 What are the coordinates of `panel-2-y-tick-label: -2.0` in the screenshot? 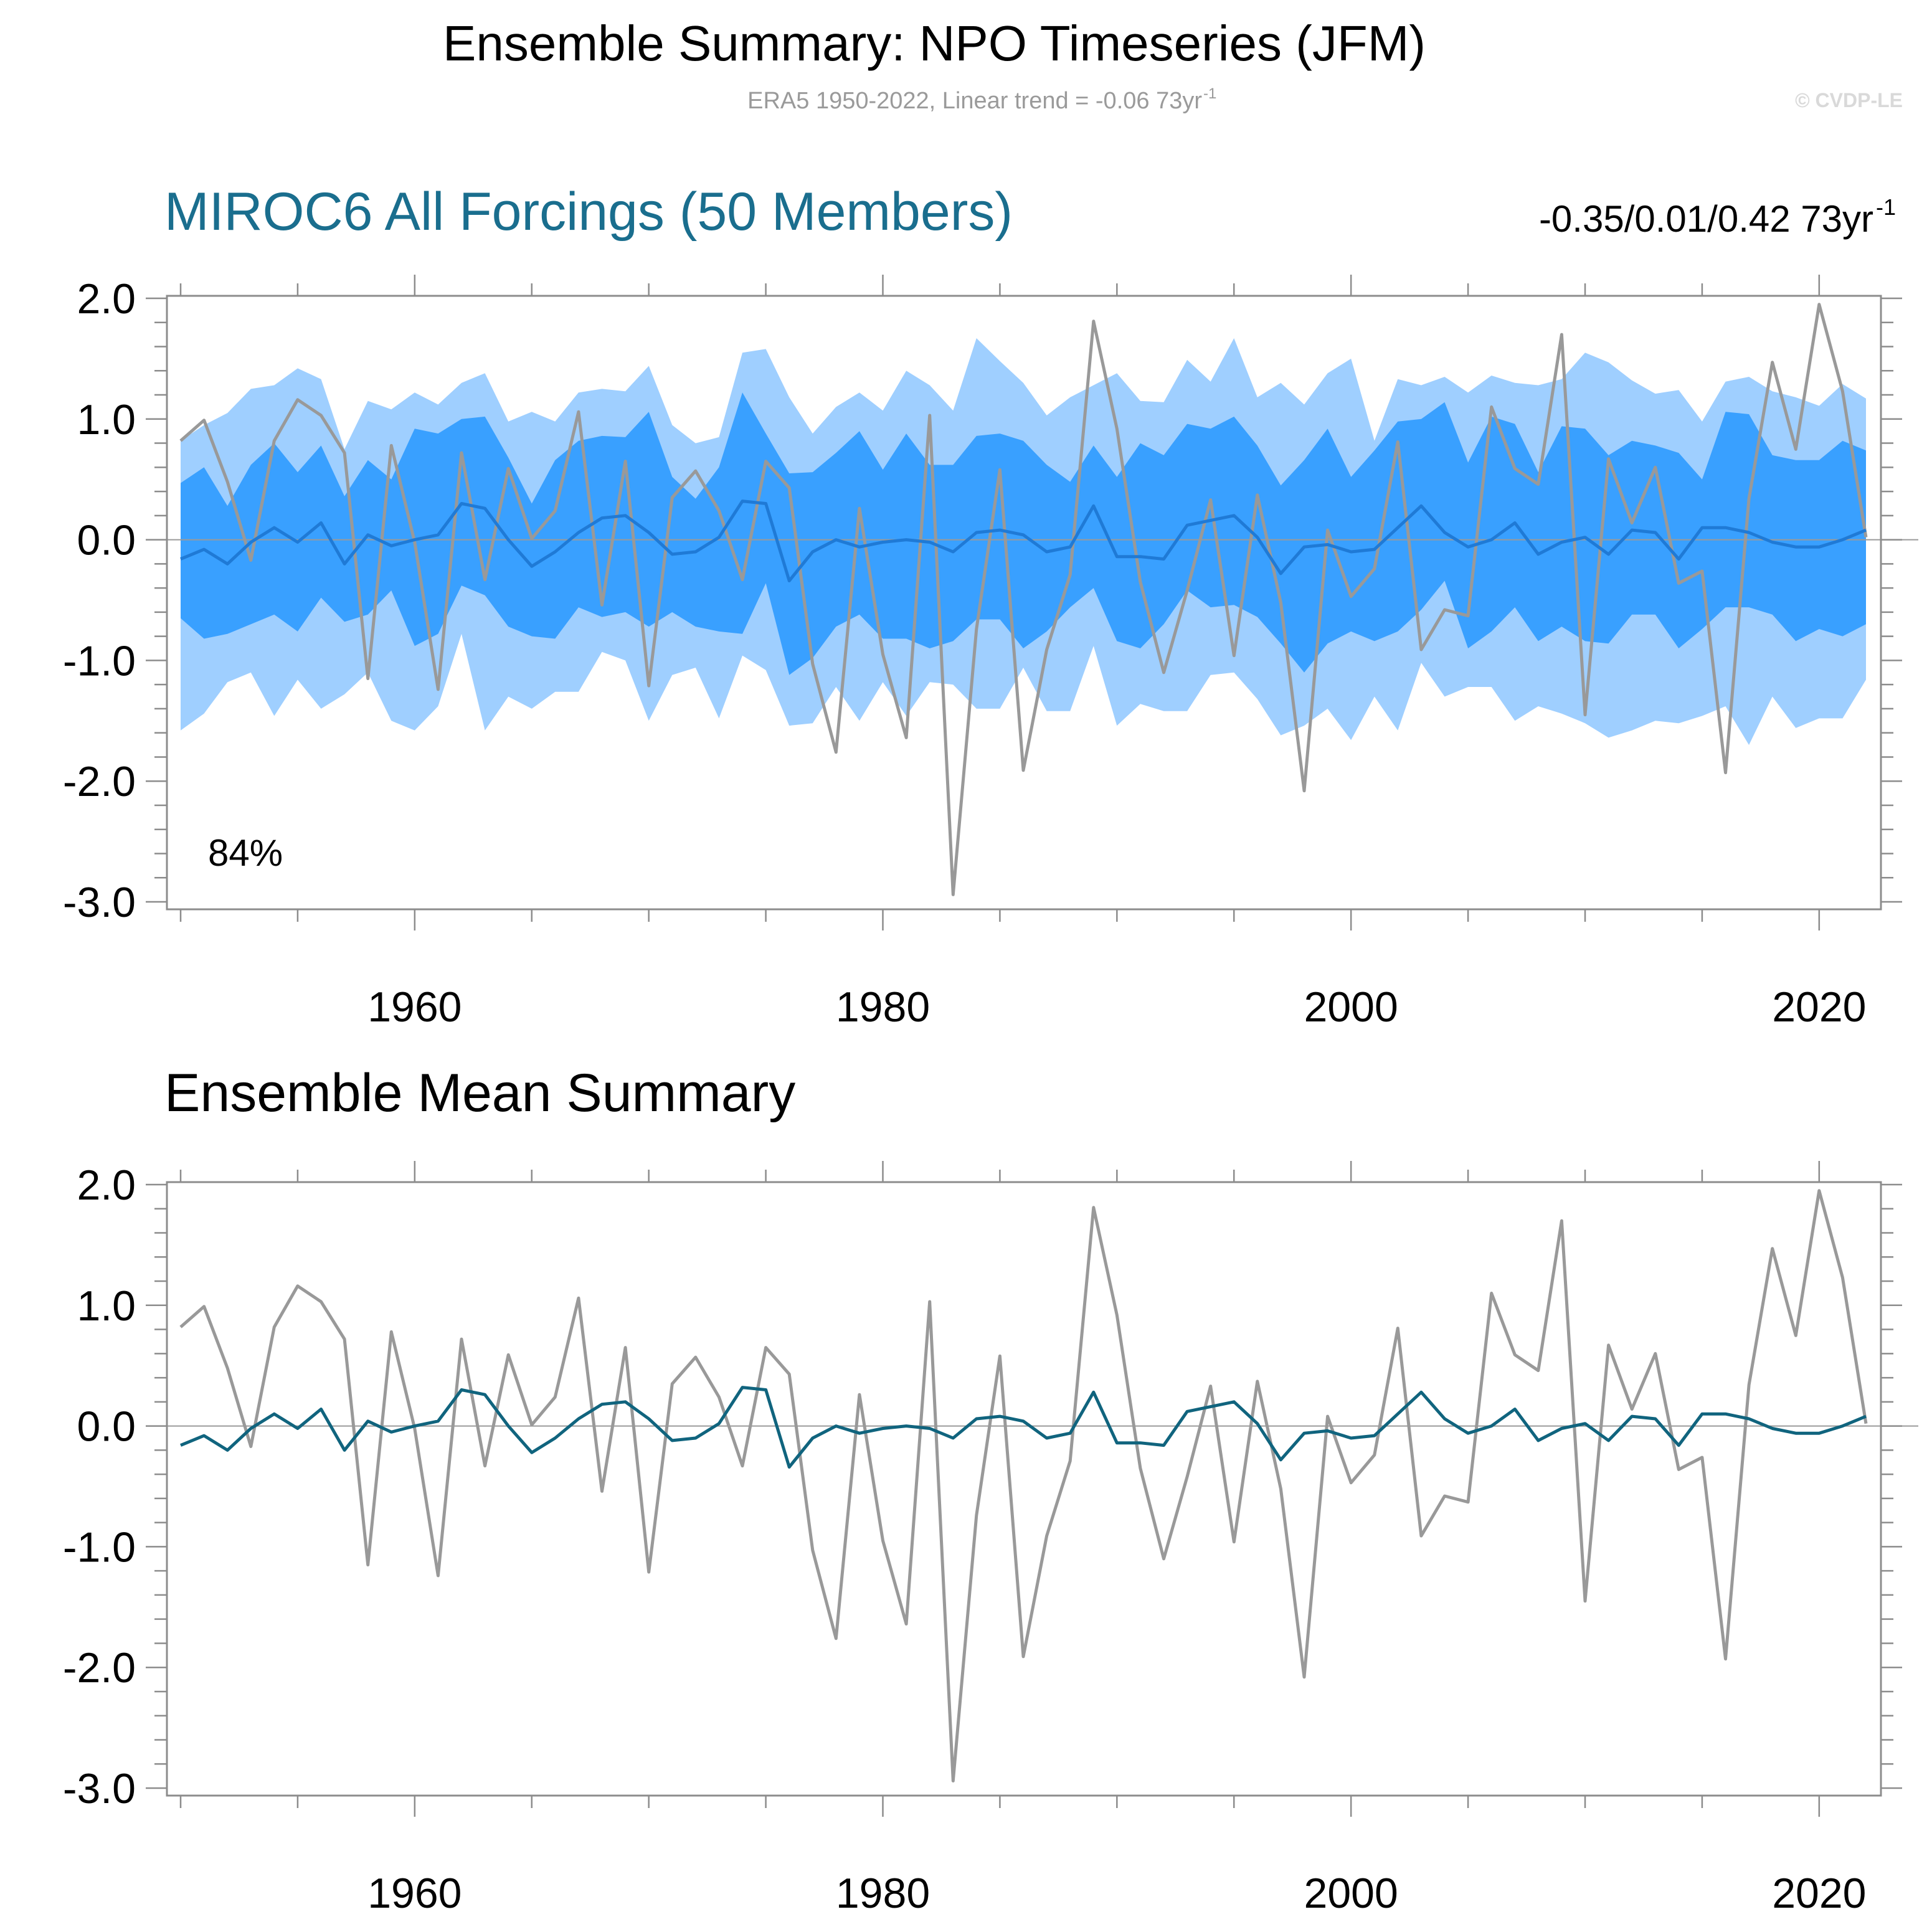 It's located at (100, 1668).